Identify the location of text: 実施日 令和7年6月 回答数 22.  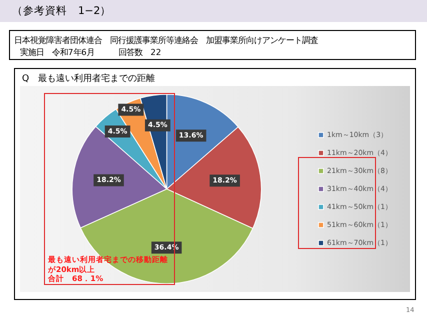
(91, 52).